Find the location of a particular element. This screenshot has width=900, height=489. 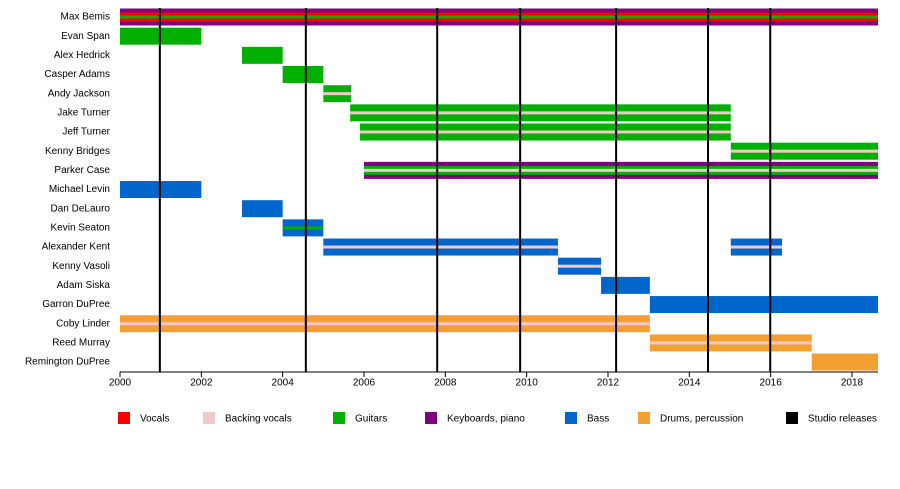

legend-label: Drums, percussion is located at coordinates (701, 419).